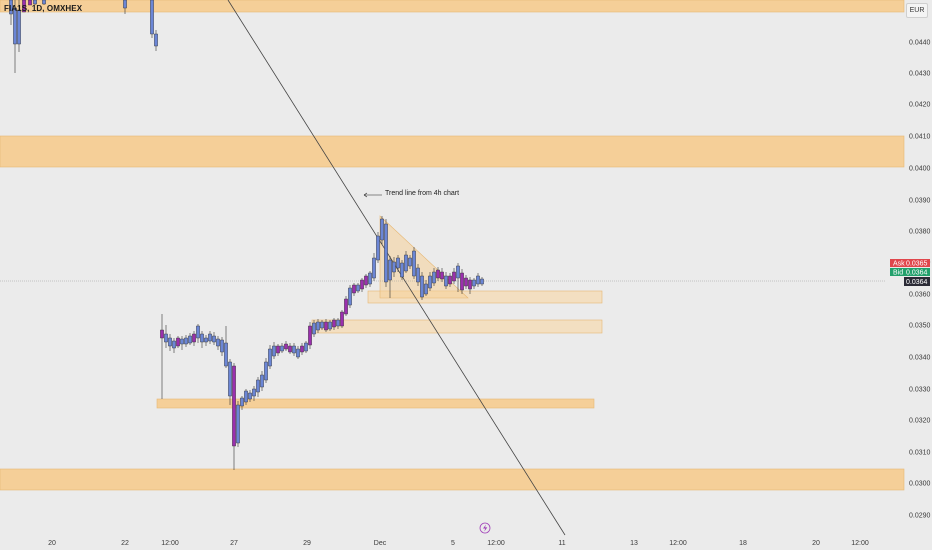 The height and width of the screenshot is (550, 932). Describe the element at coordinates (920, 390) in the screenshot. I see `price-tick-label: 0.0330` at that location.